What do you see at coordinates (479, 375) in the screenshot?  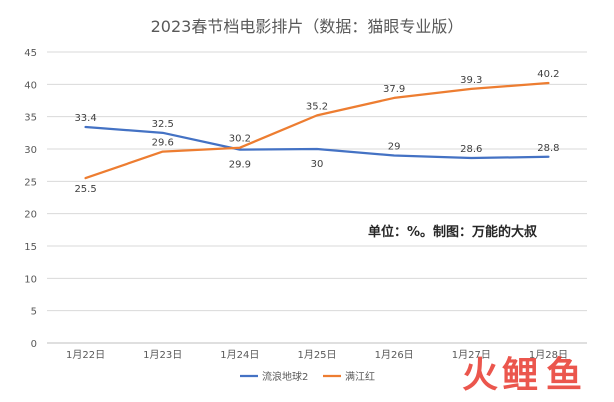 I see `watermark-char: 火` at bounding box center [479, 375].